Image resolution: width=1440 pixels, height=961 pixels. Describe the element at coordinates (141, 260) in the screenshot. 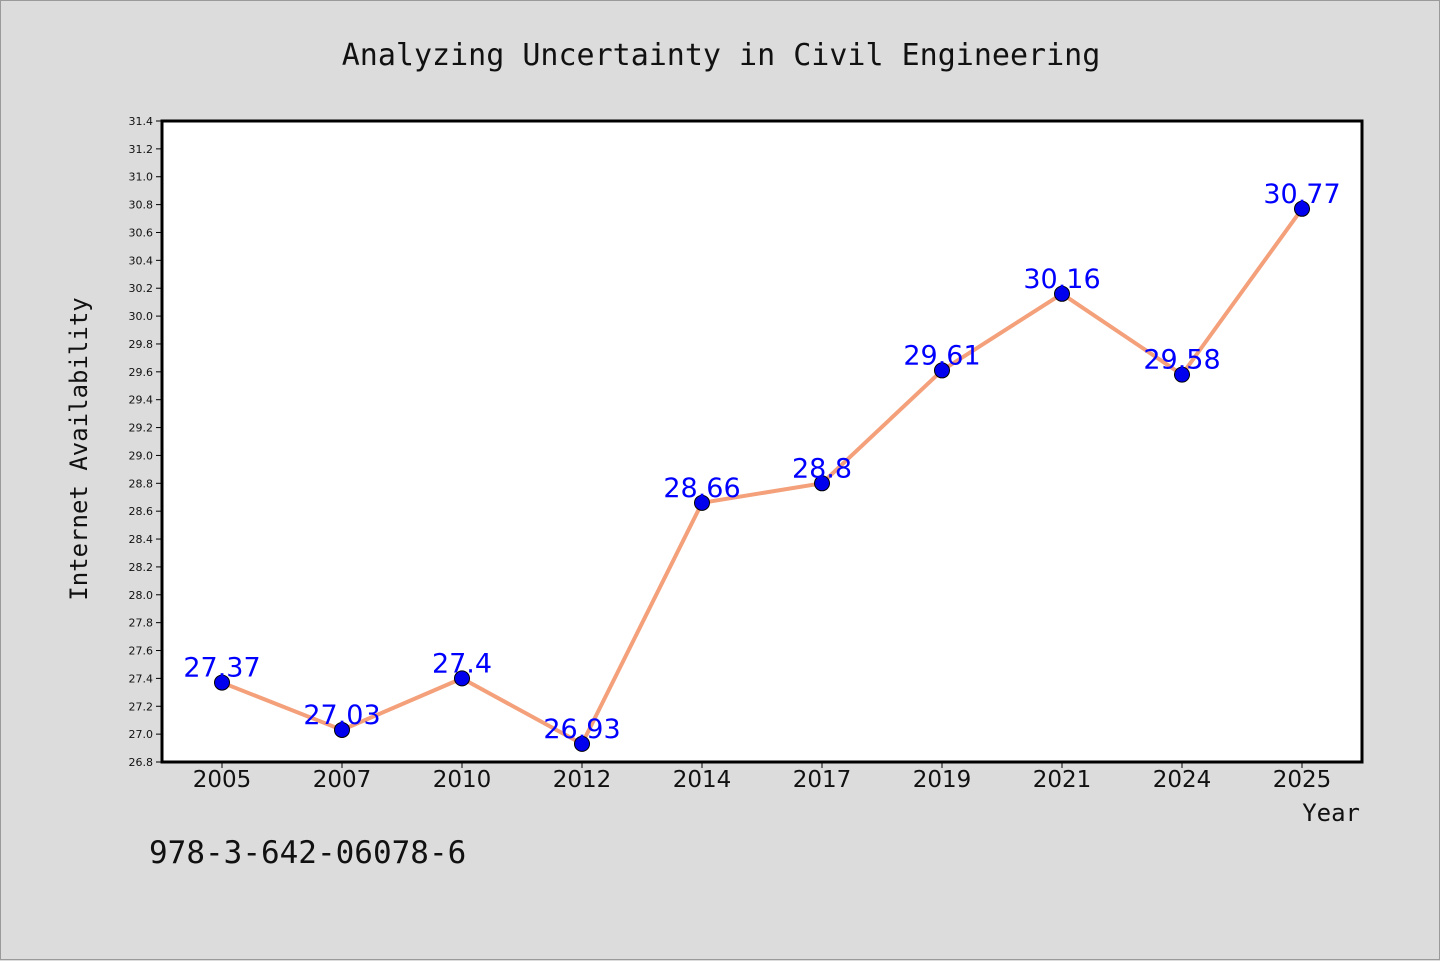

I see `y-tick-label: 30.4` at that location.